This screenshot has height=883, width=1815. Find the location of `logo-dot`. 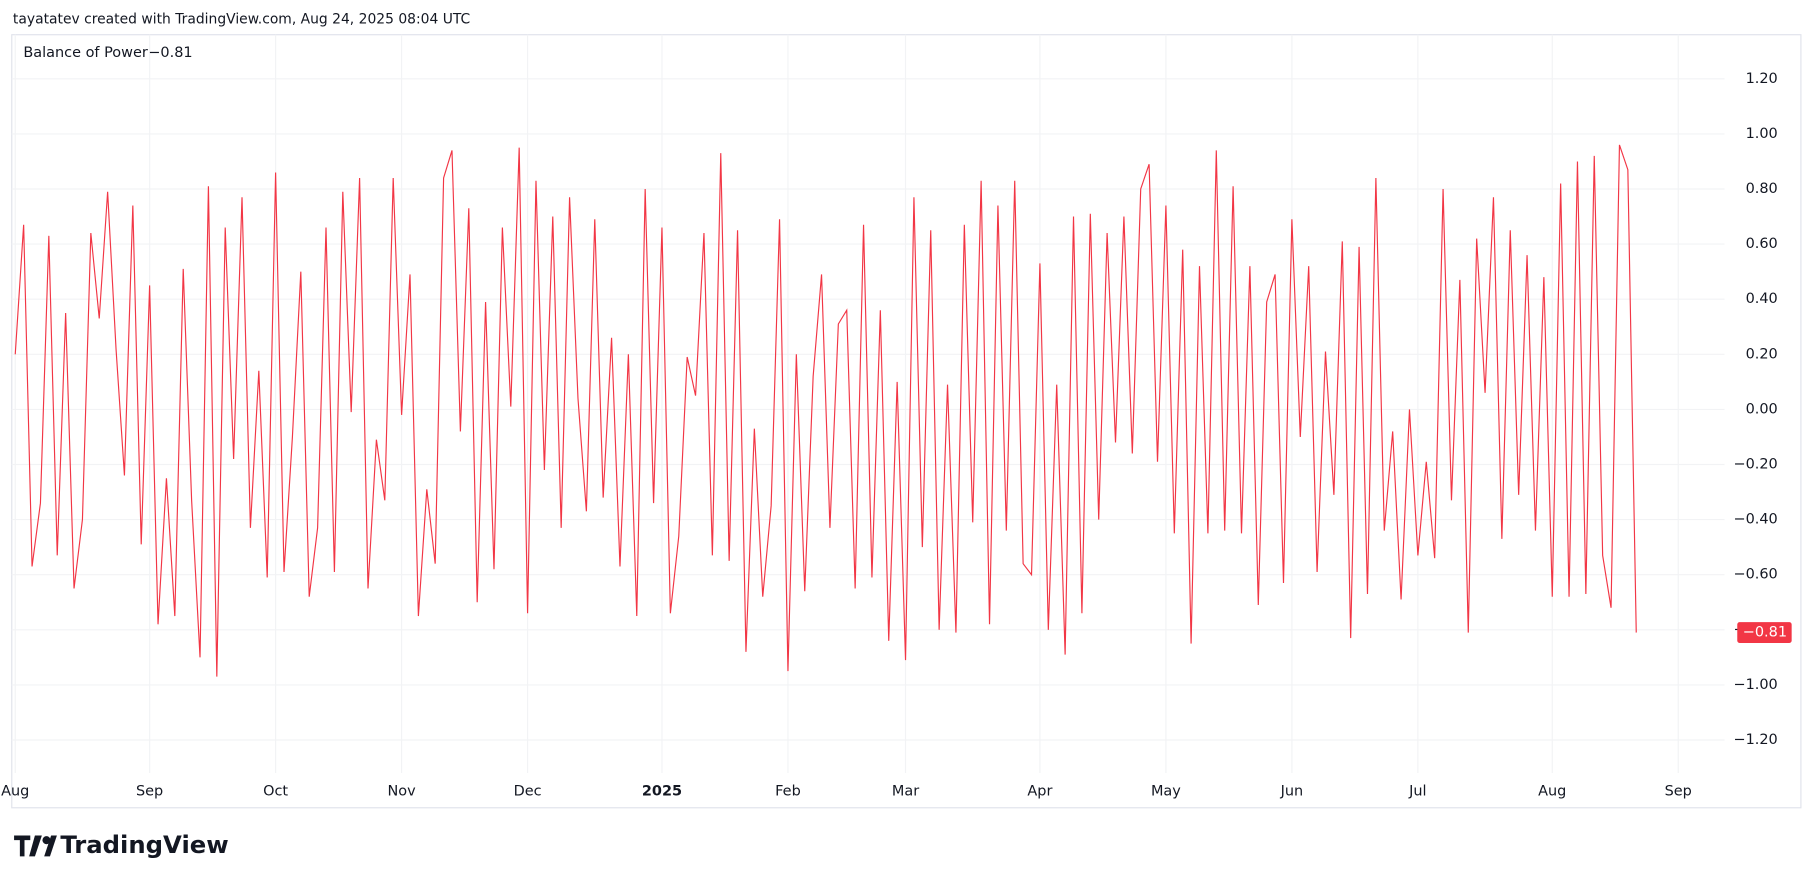

logo-dot is located at coordinates (46, 840).